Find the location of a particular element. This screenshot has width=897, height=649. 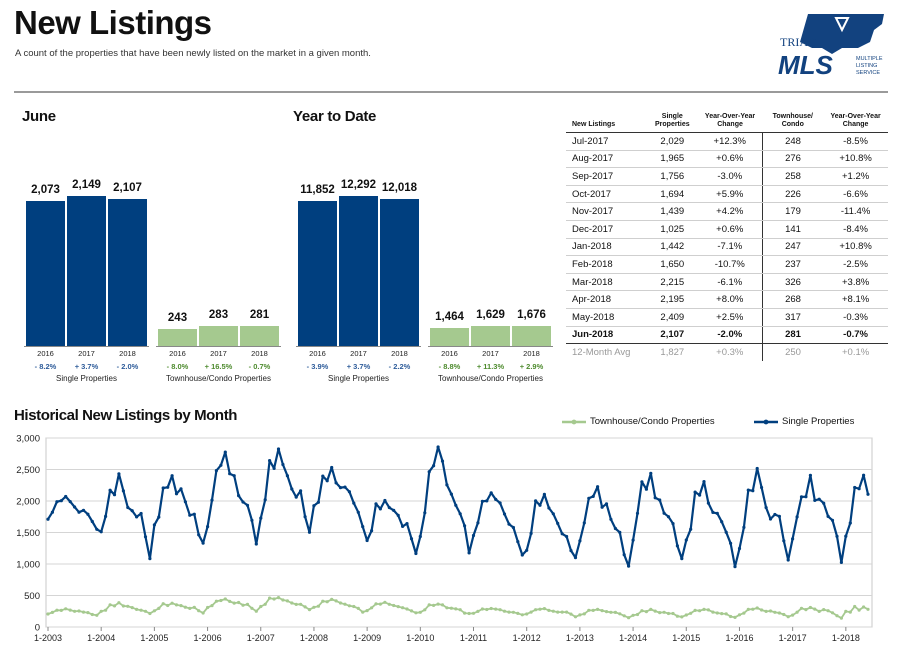

x-tick-label: 1-2016 is located at coordinates (739, 638).